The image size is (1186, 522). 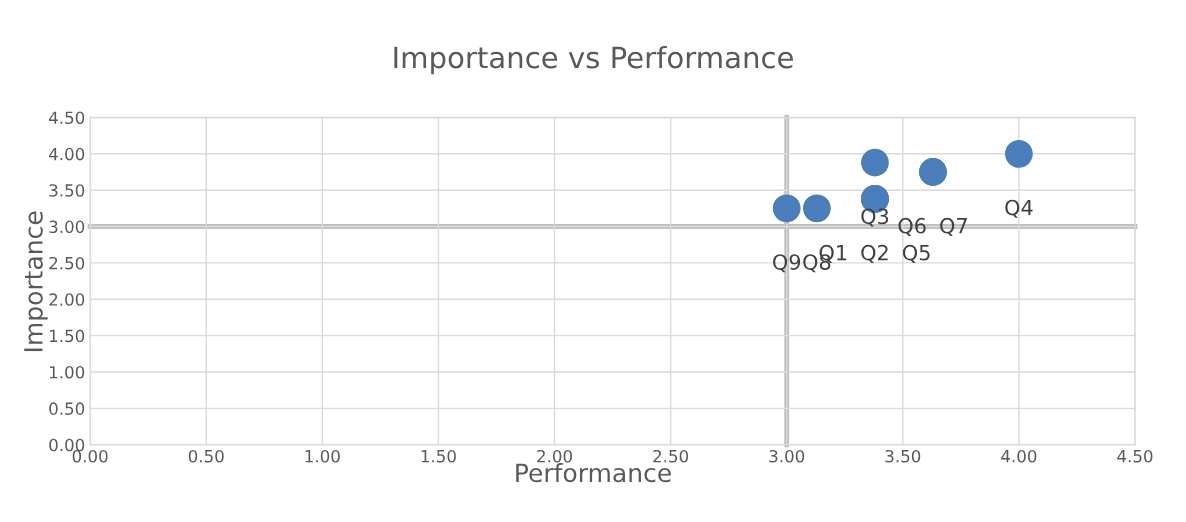 What do you see at coordinates (1019, 208) in the screenshot?
I see `annotation: Q4` at bounding box center [1019, 208].